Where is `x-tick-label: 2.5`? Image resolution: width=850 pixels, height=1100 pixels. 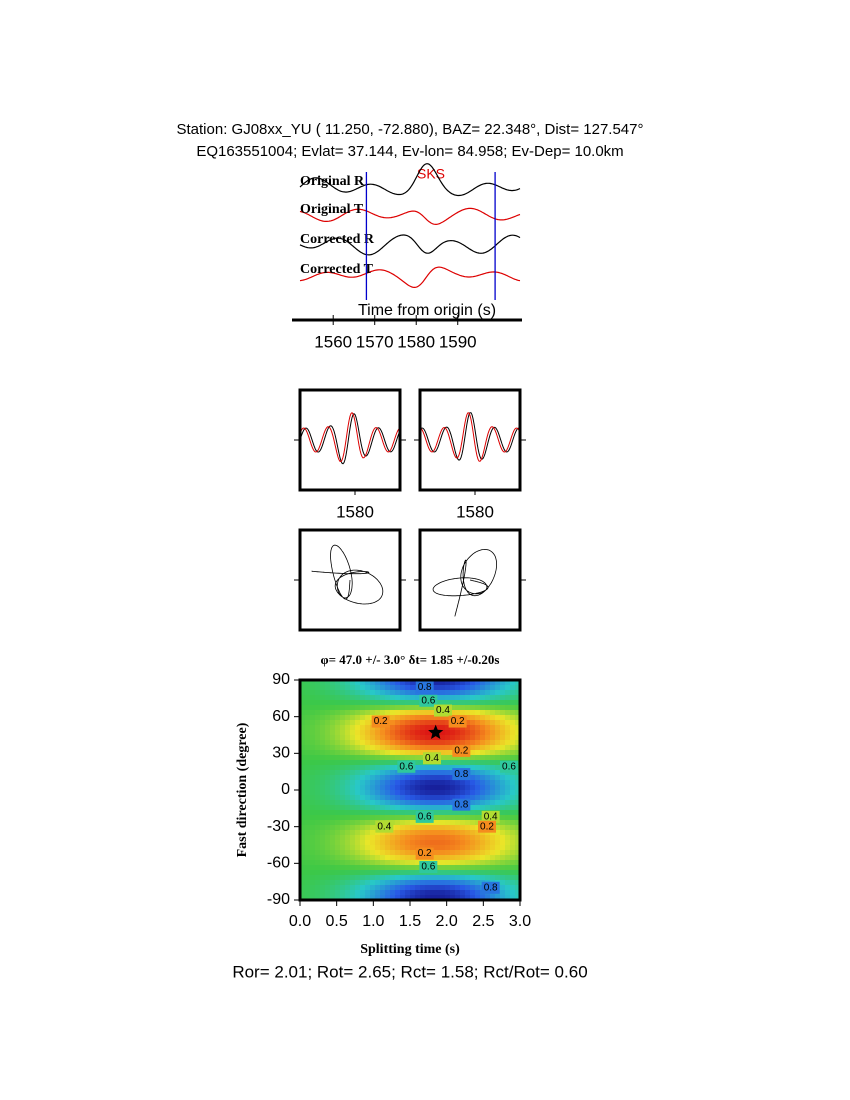
x-tick-label: 2.5 is located at coordinates (483, 921).